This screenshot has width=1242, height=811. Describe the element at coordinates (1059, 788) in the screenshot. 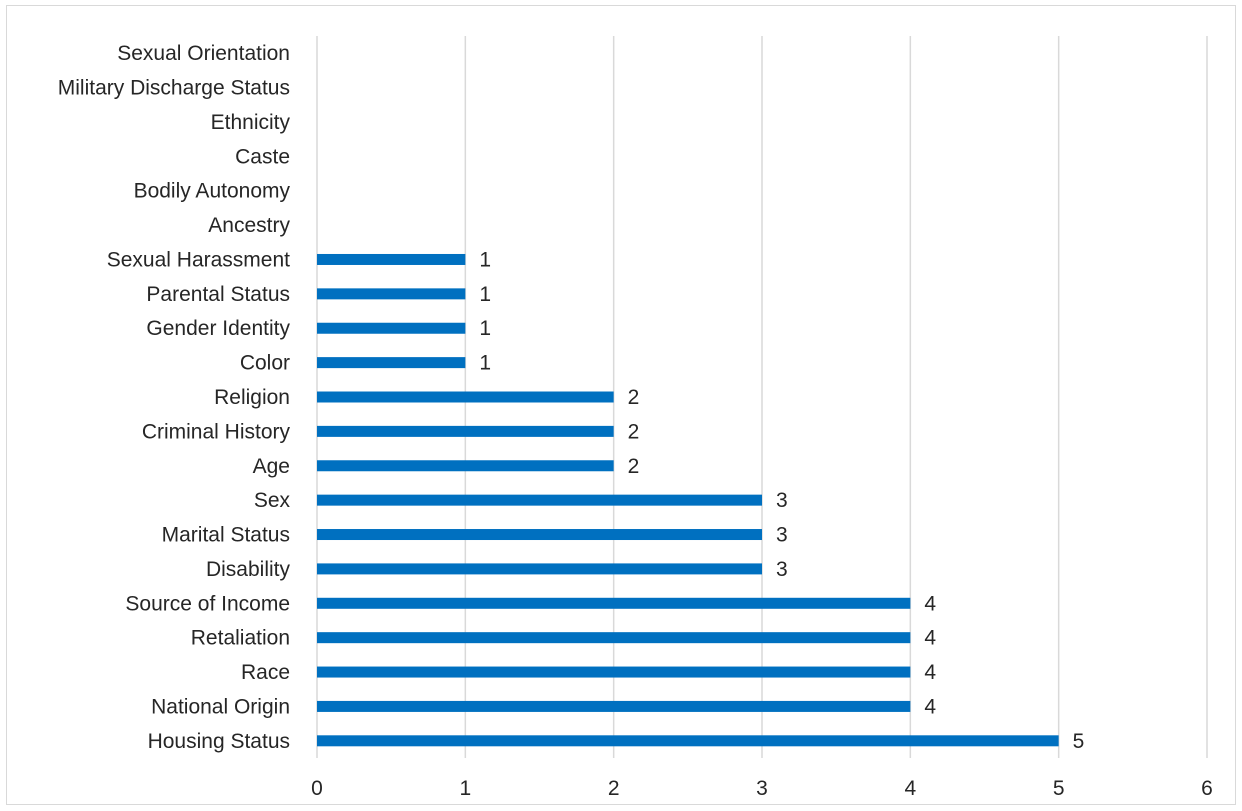

I see `x-tick-label-5: 5` at that location.